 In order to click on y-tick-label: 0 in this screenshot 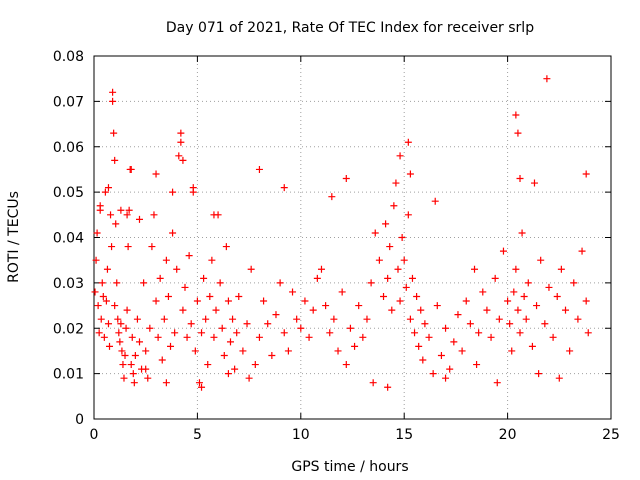, I will do `click(79, 420)`.